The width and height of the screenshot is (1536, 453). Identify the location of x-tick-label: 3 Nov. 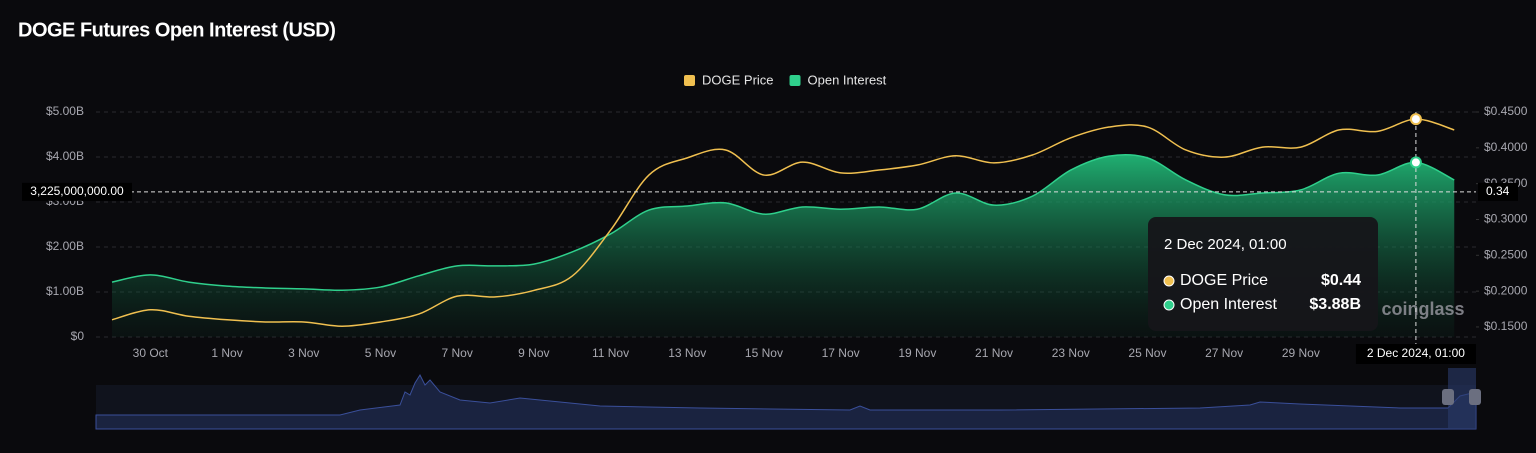
(303, 353).